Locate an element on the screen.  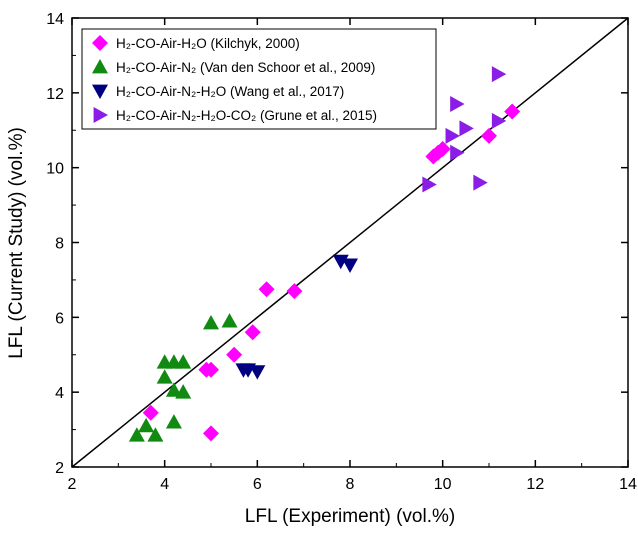
y-tick-label: 10 is located at coordinates (55, 169).